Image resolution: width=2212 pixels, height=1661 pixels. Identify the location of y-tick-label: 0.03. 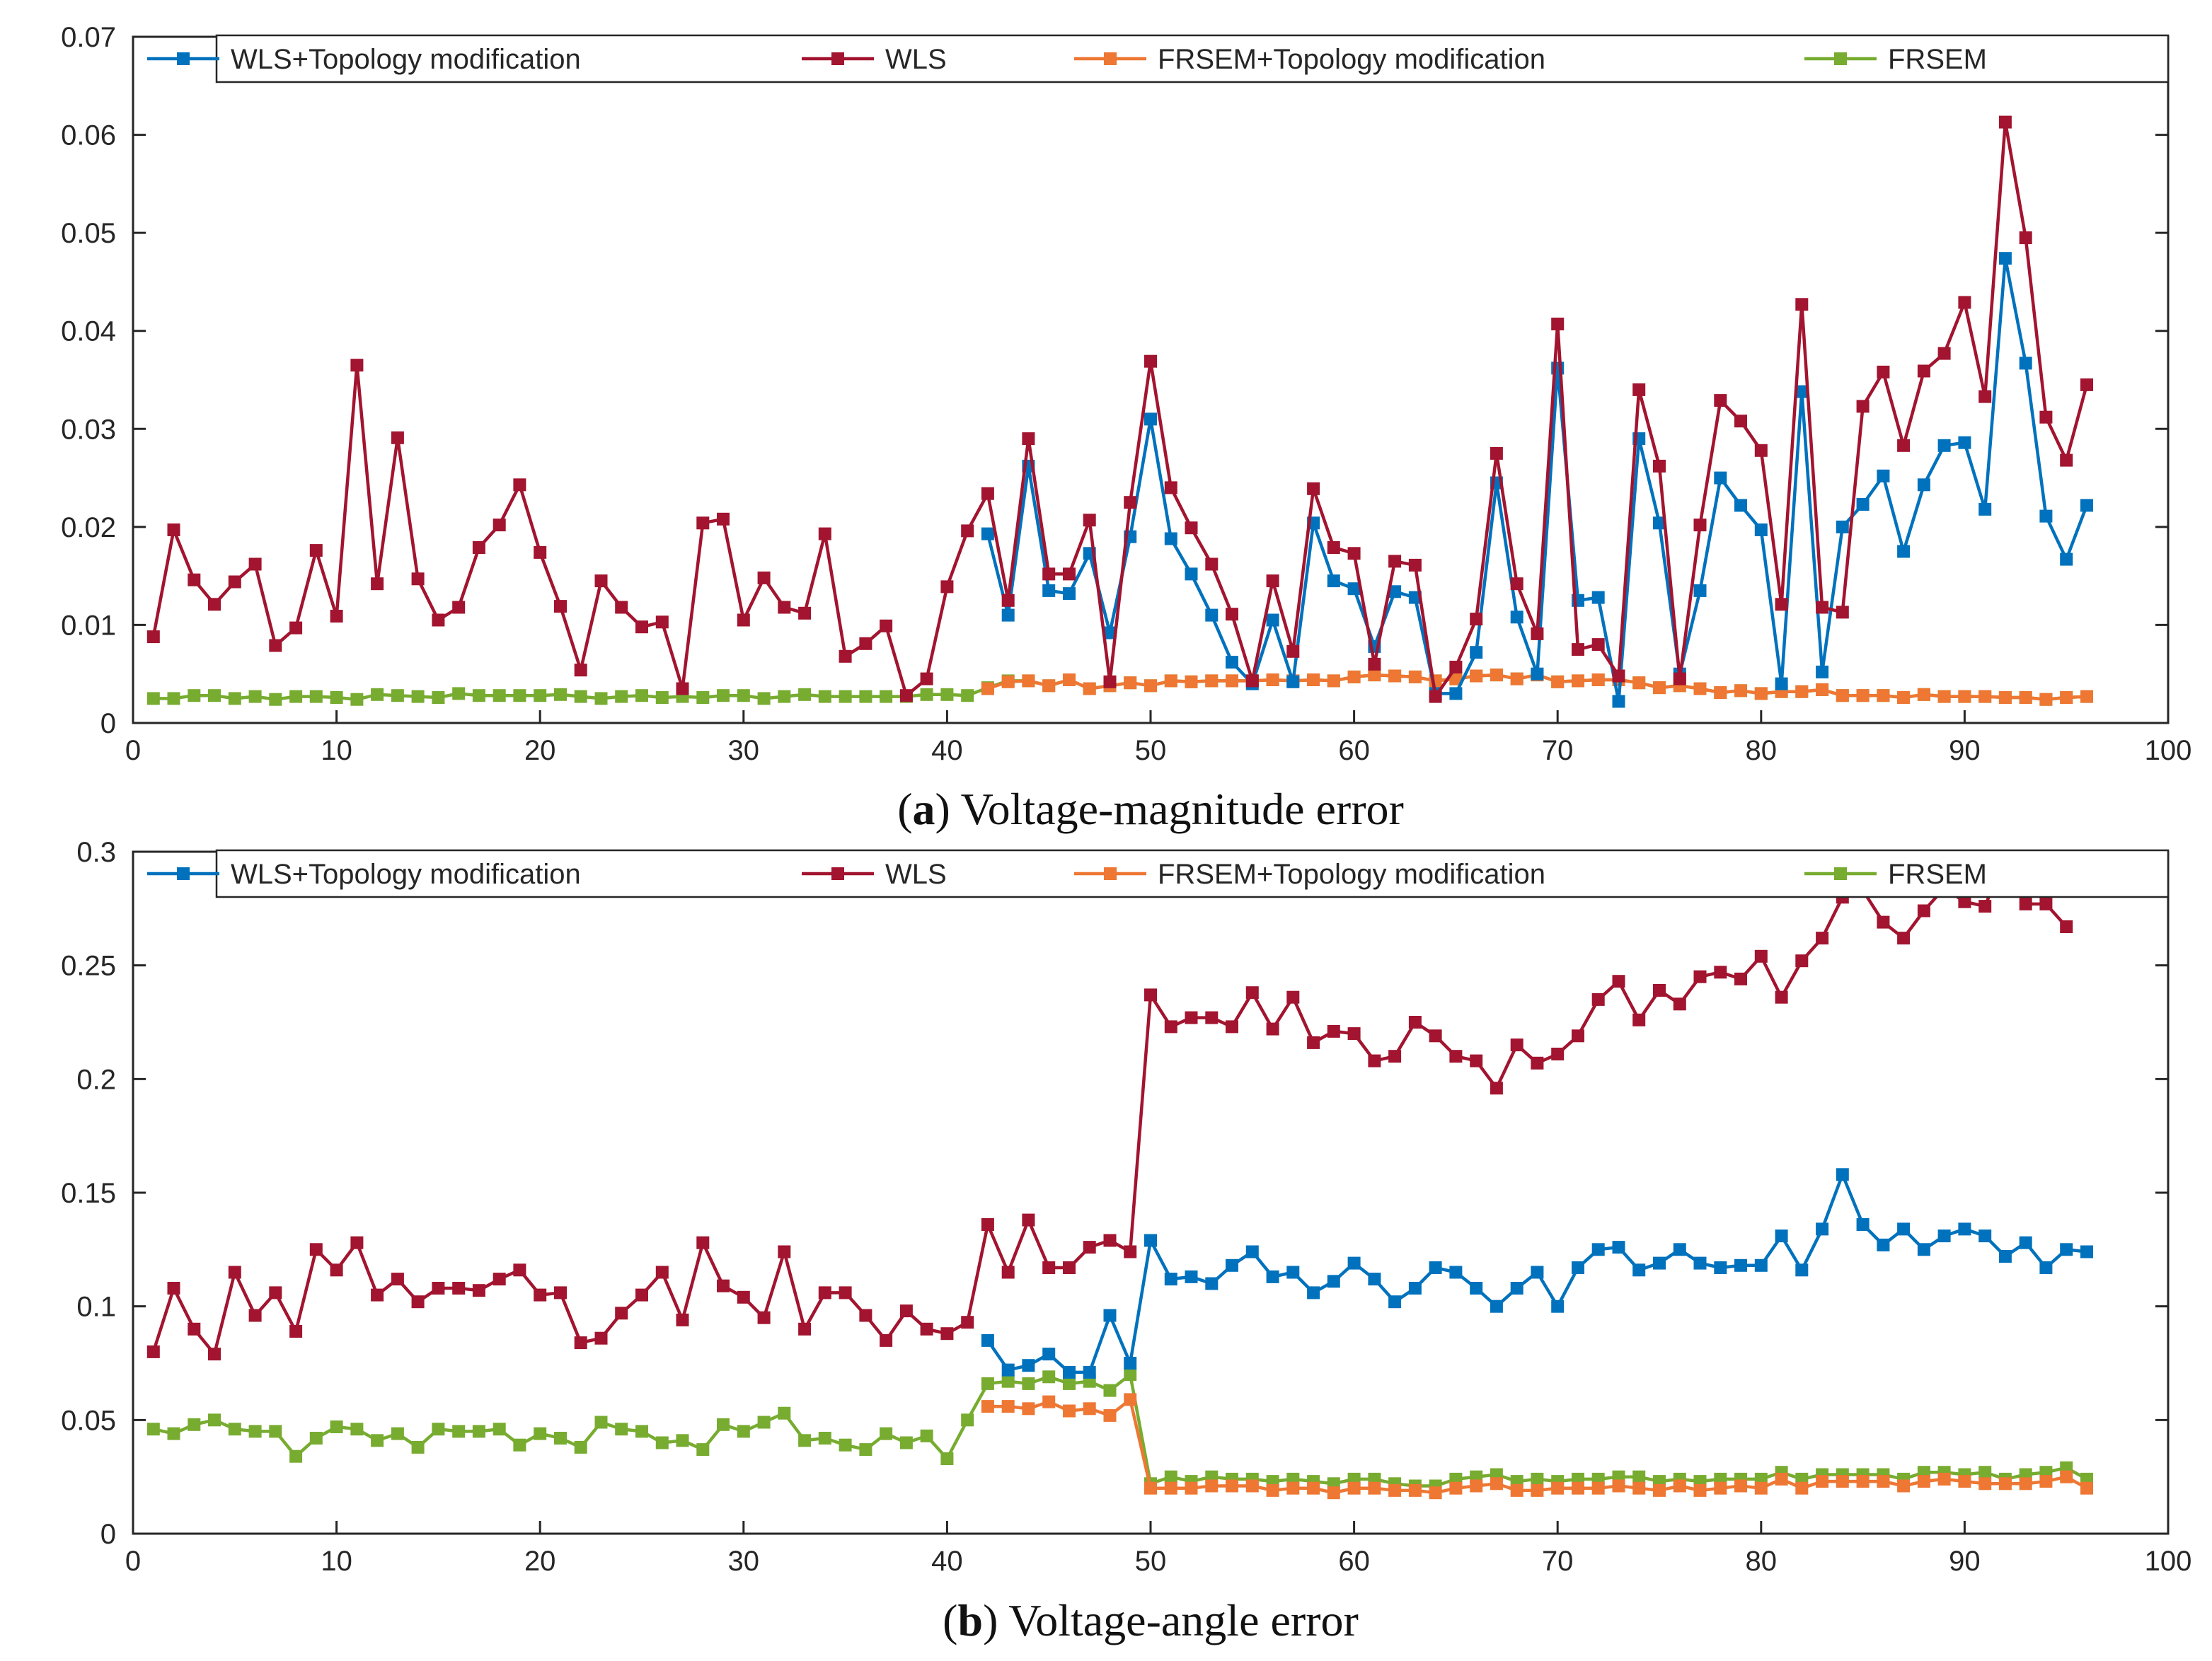
(88, 429).